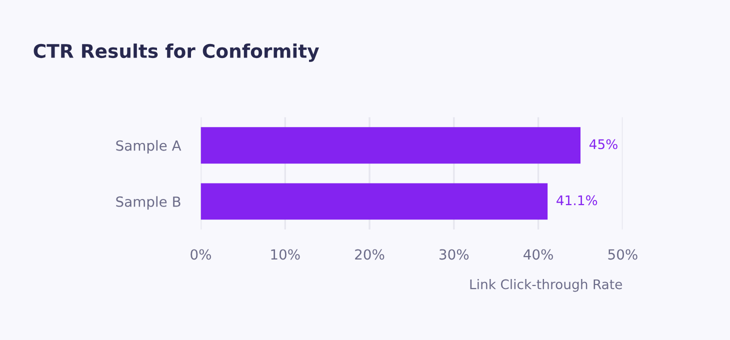  What do you see at coordinates (623, 254) in the screenshot?
I see `x-tick-label: 50%` at bounding box center [623, 254].